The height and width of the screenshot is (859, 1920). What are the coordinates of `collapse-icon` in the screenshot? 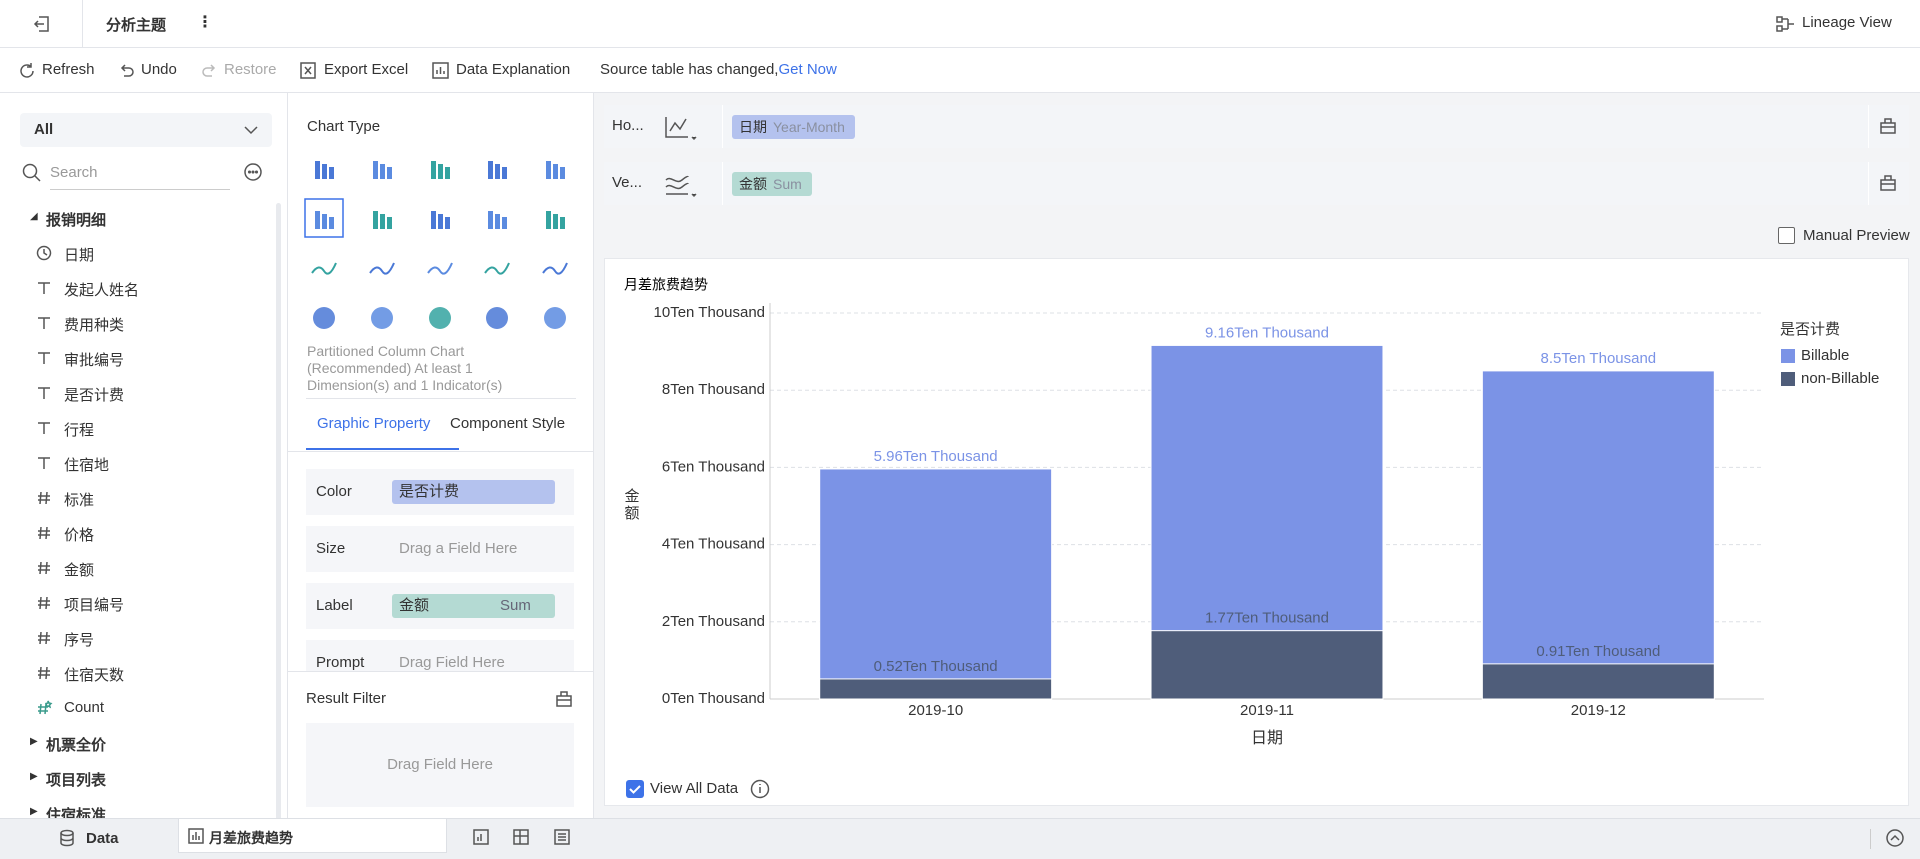 It's located at (1896, 839).